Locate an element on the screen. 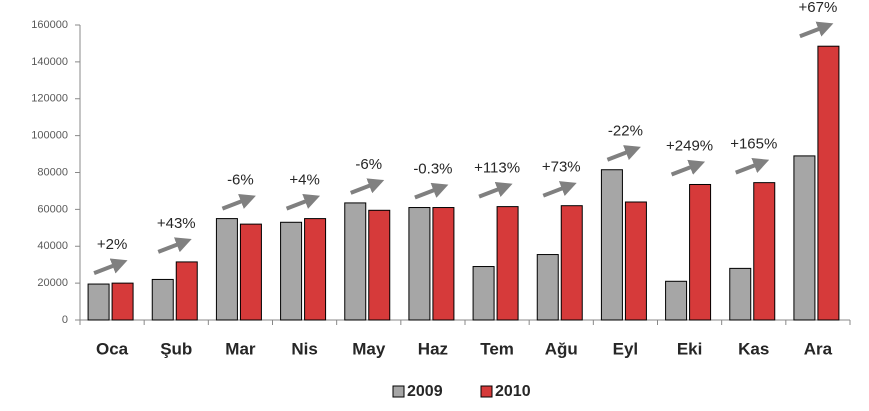 Image resolution: width=869 pixels, height=411 pixels. y-tick-label: 40000 is located at coordinates (52, 246).